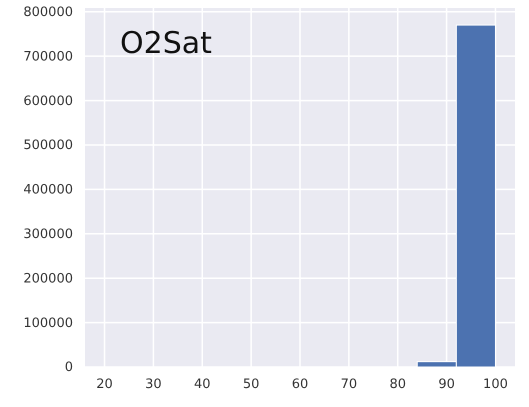 The width and height of the screenshot is (529, 407). Describe the element at coordinates (300, 384) in the screenshot. I see `x-tick-label: 60` at that location.